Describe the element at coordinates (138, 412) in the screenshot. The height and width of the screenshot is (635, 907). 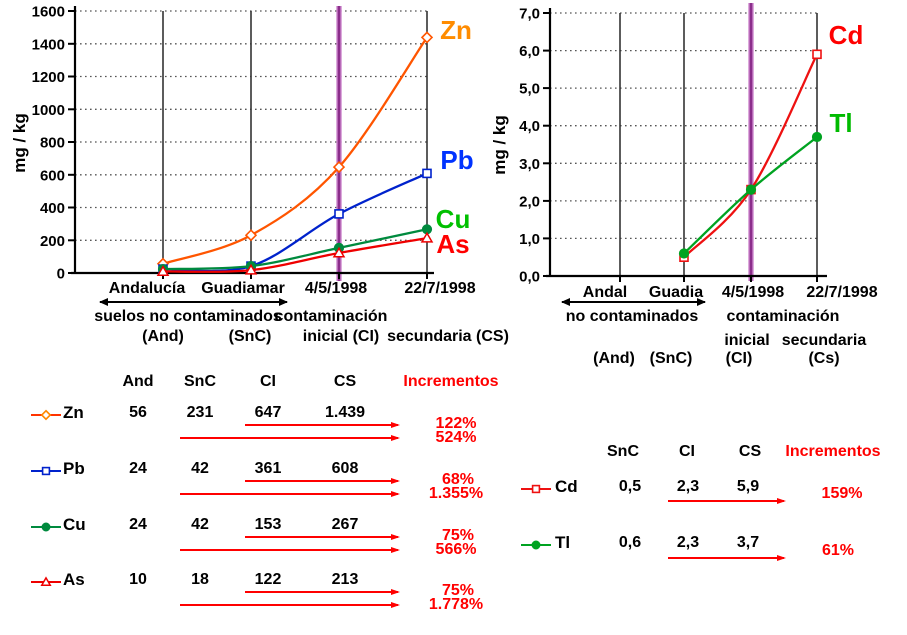
I see `zn-and-value: 56` at that location.